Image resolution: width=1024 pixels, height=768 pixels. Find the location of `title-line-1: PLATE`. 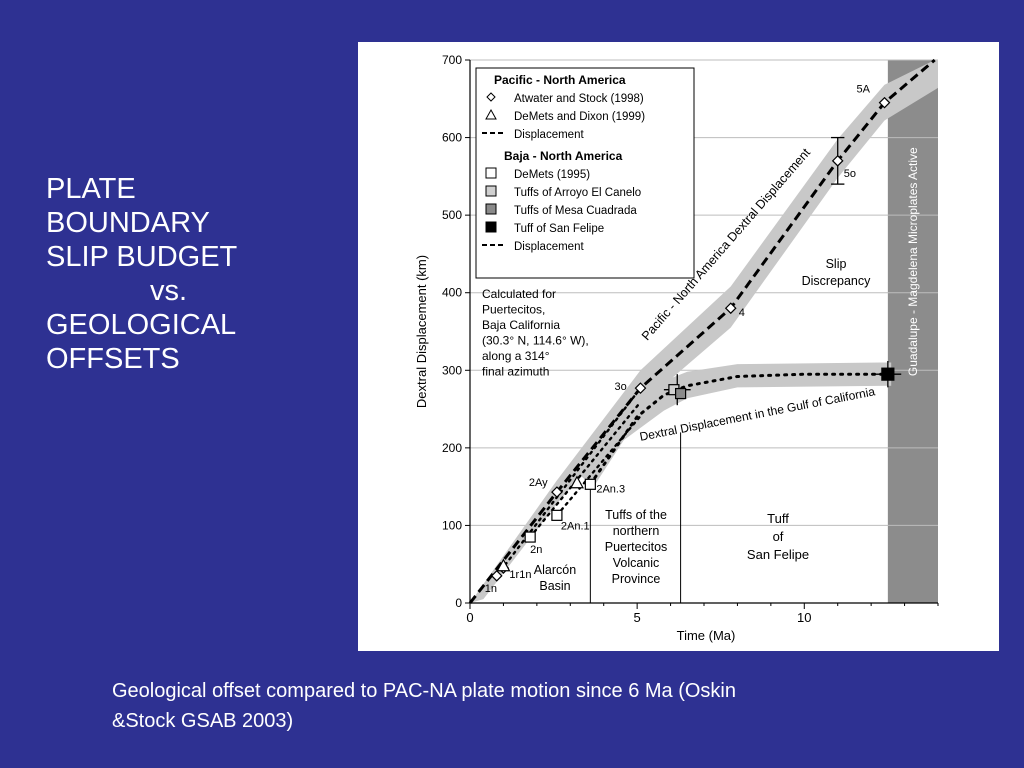

title-line-1: PLATE is located at coordinates (91, 189).